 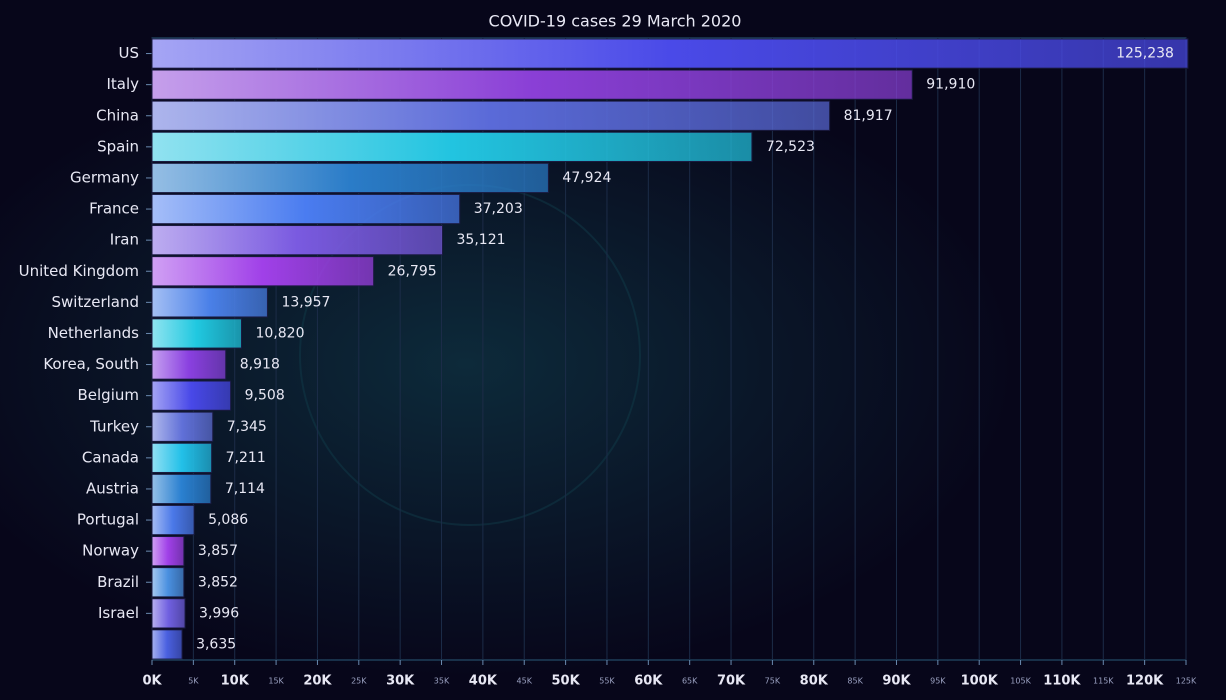 I want to click on value-label: 5,086, so click(x=228, y=520).